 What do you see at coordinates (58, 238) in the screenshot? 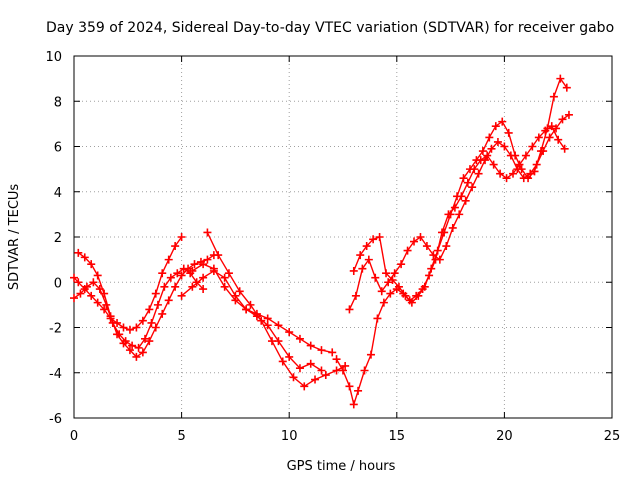
I see `y-tick-label: 2` at bounding box center [58, 238].